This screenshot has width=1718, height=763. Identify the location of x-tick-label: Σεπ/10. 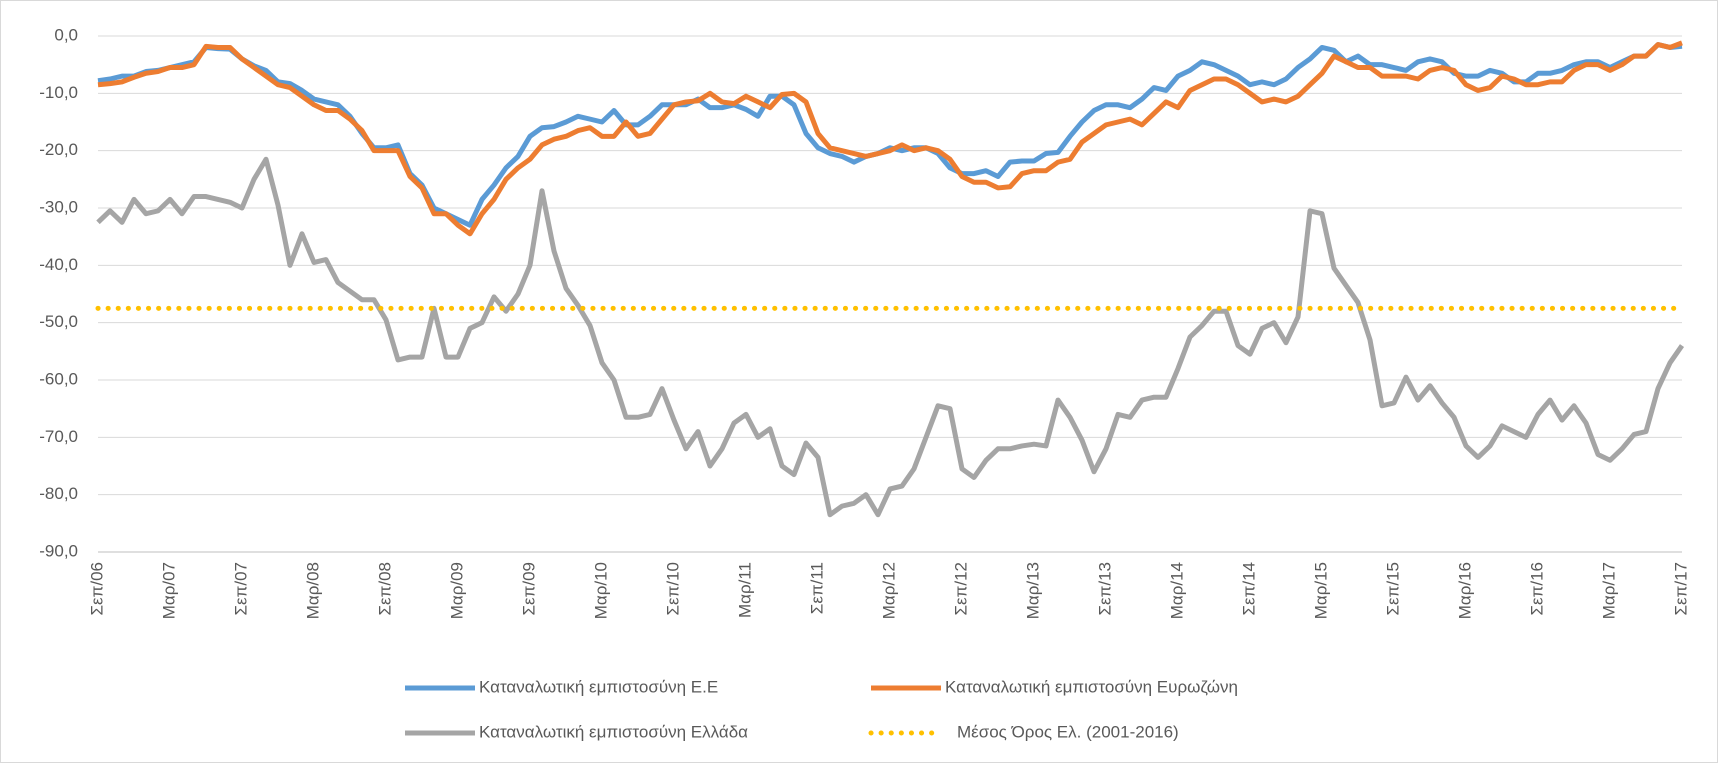
(672, 588).